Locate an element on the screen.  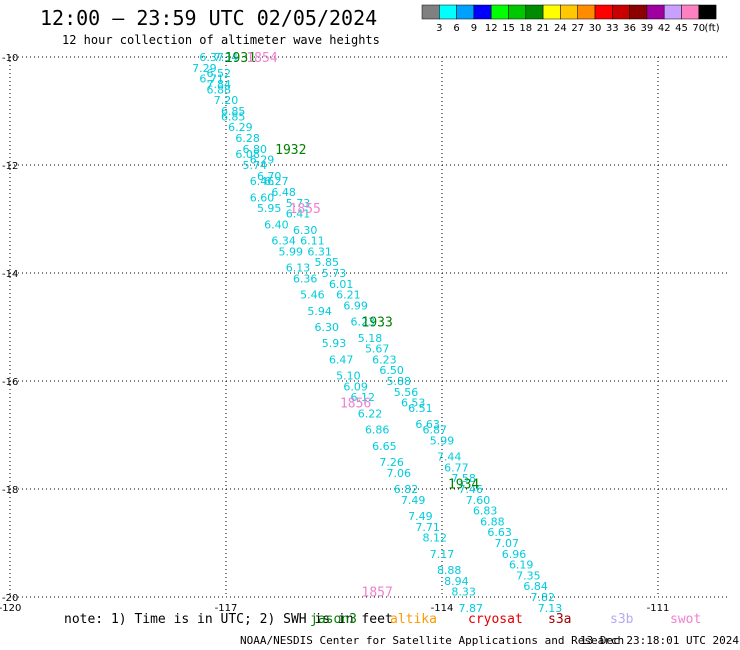
data-point: 7.82 is located at coordinates (543, 597).